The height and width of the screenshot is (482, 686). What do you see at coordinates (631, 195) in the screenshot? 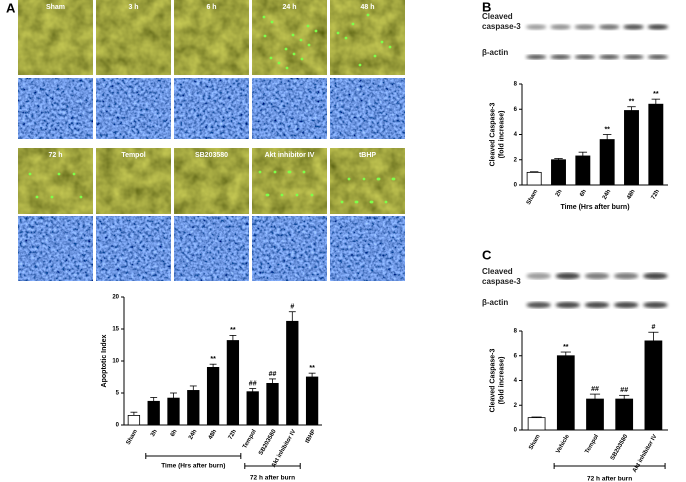
I see `x-tick-label: 48h` at bounding box center [631, 195].